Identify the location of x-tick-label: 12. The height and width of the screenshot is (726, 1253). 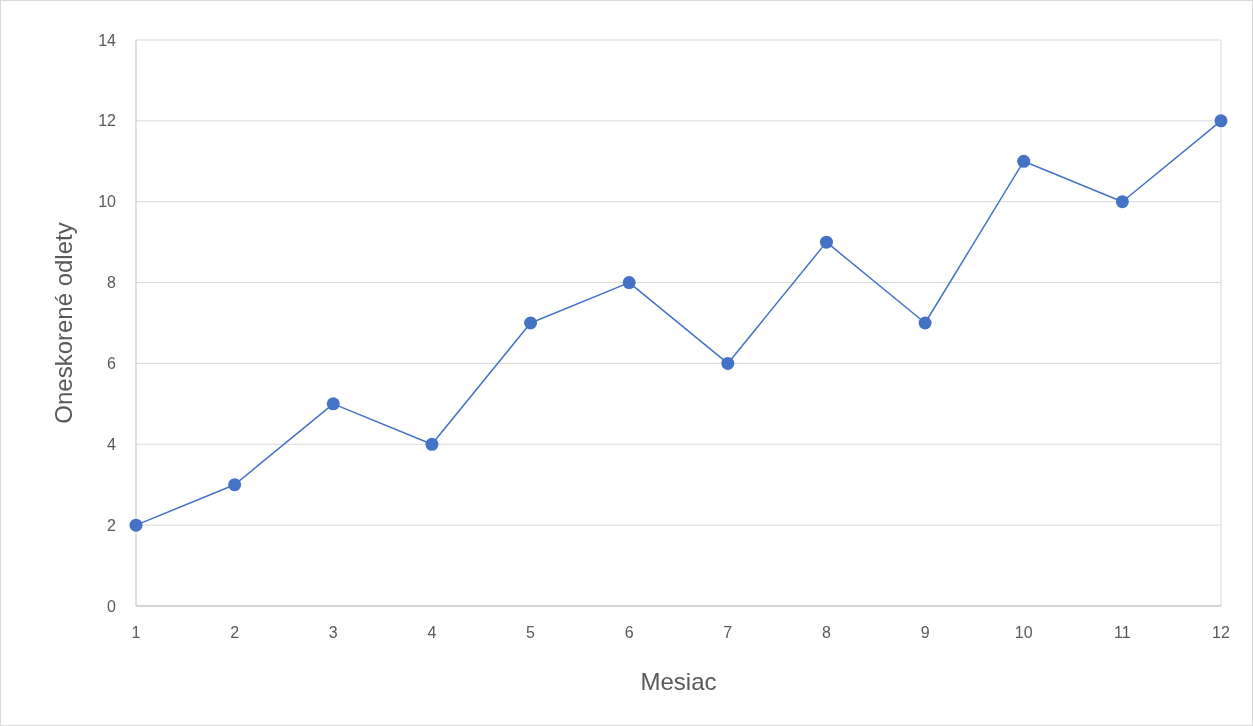
(1221, 632).